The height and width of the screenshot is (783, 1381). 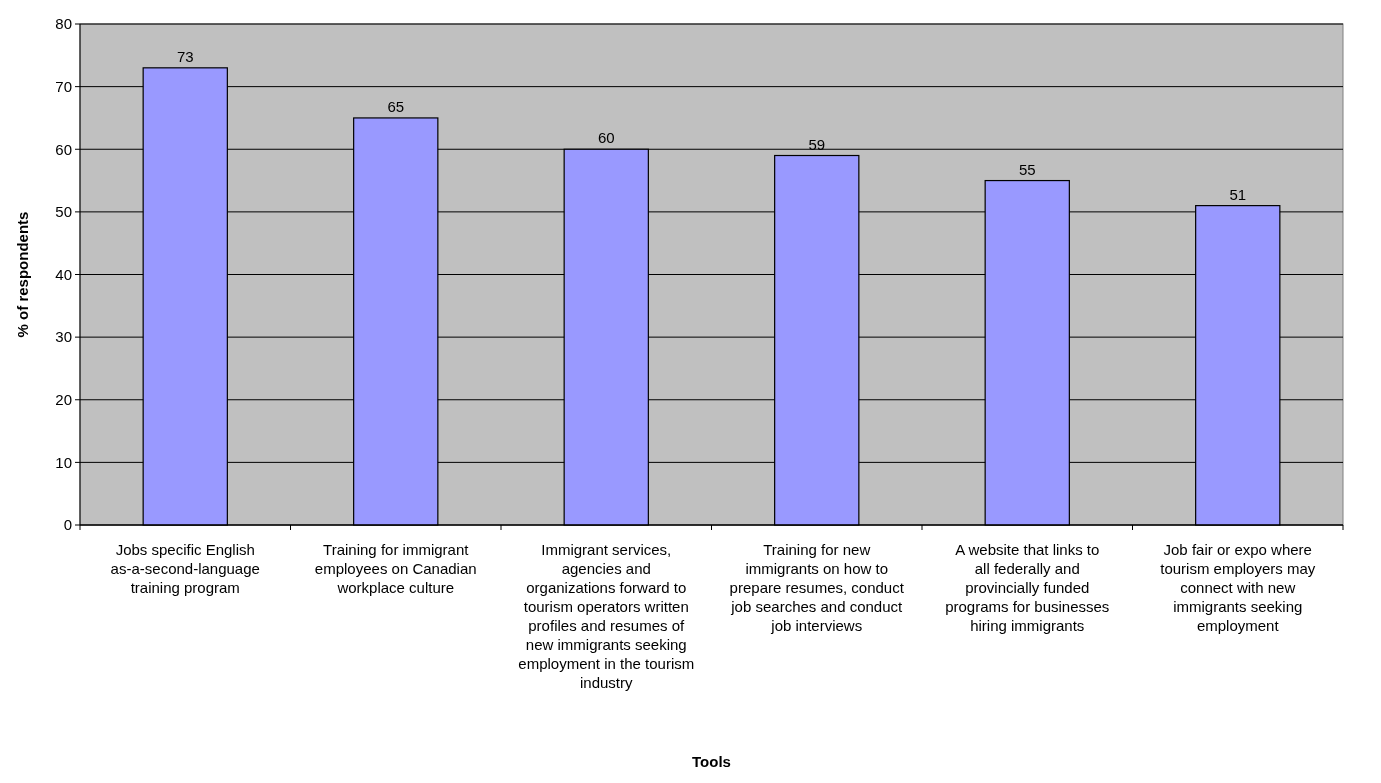 I want to click on y-axis-title: % of respondents, so click(x=22, y=274).